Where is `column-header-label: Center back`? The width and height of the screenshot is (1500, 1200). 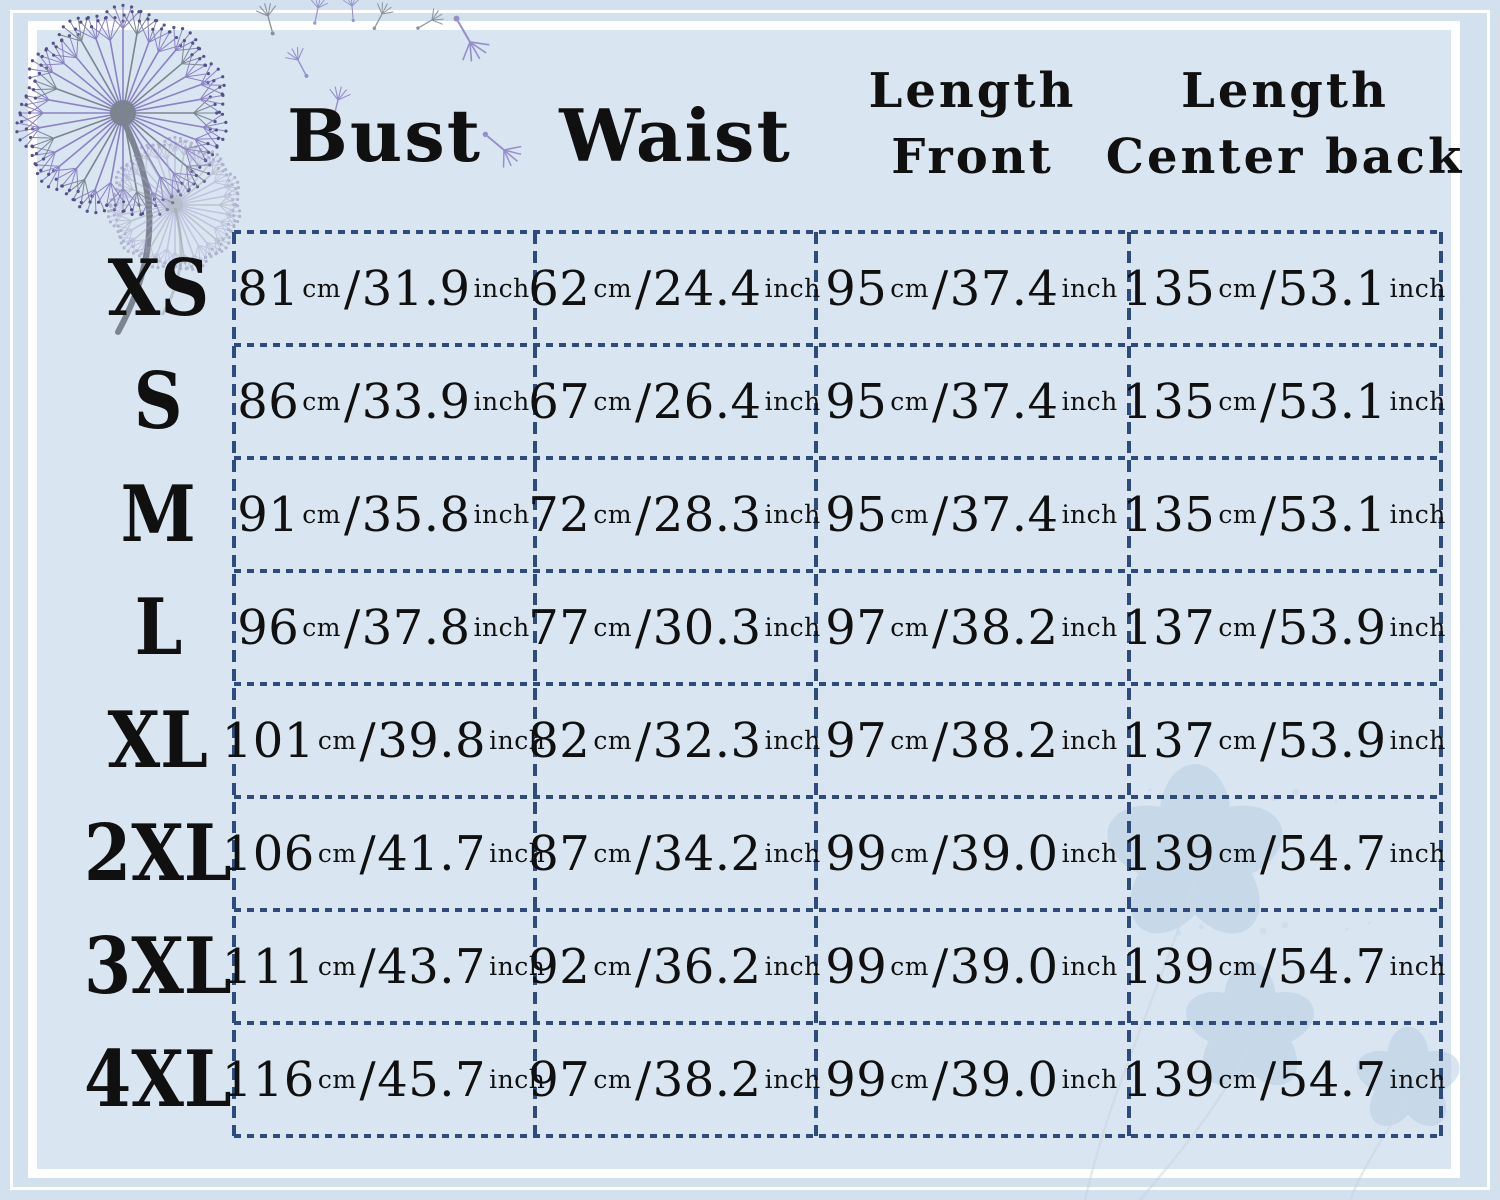
column-header-label: Center back is located at coordinates (1285, 157).